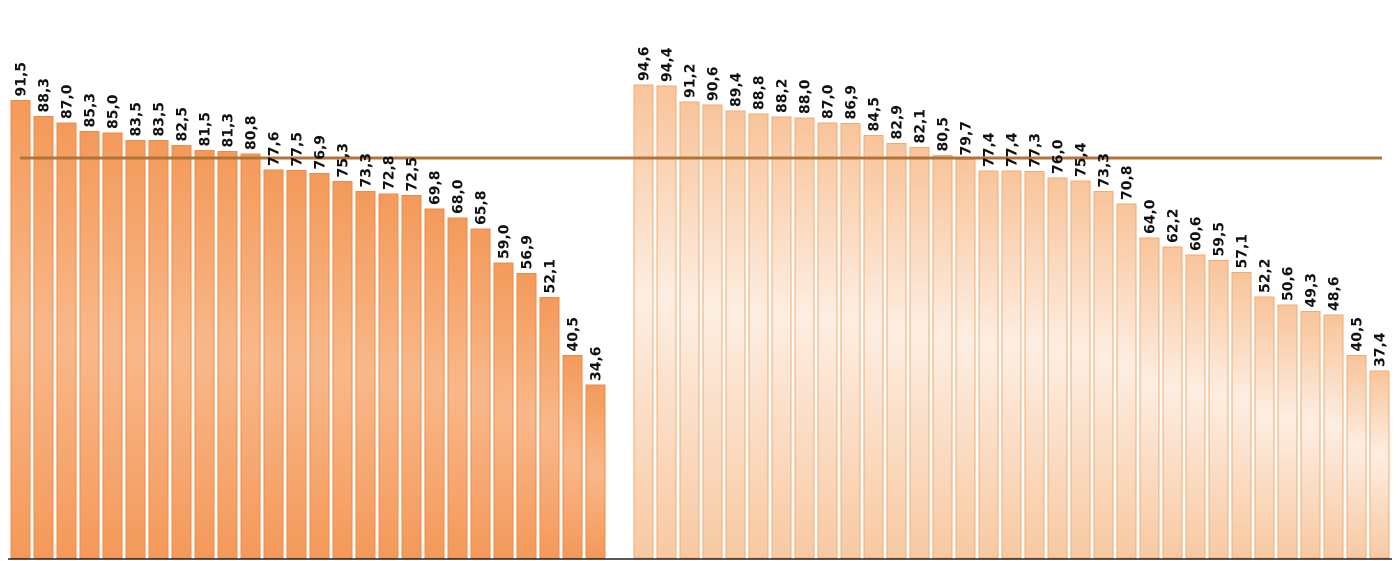  I want to click on value-label-b-6: 88,8, so click(760, 92).